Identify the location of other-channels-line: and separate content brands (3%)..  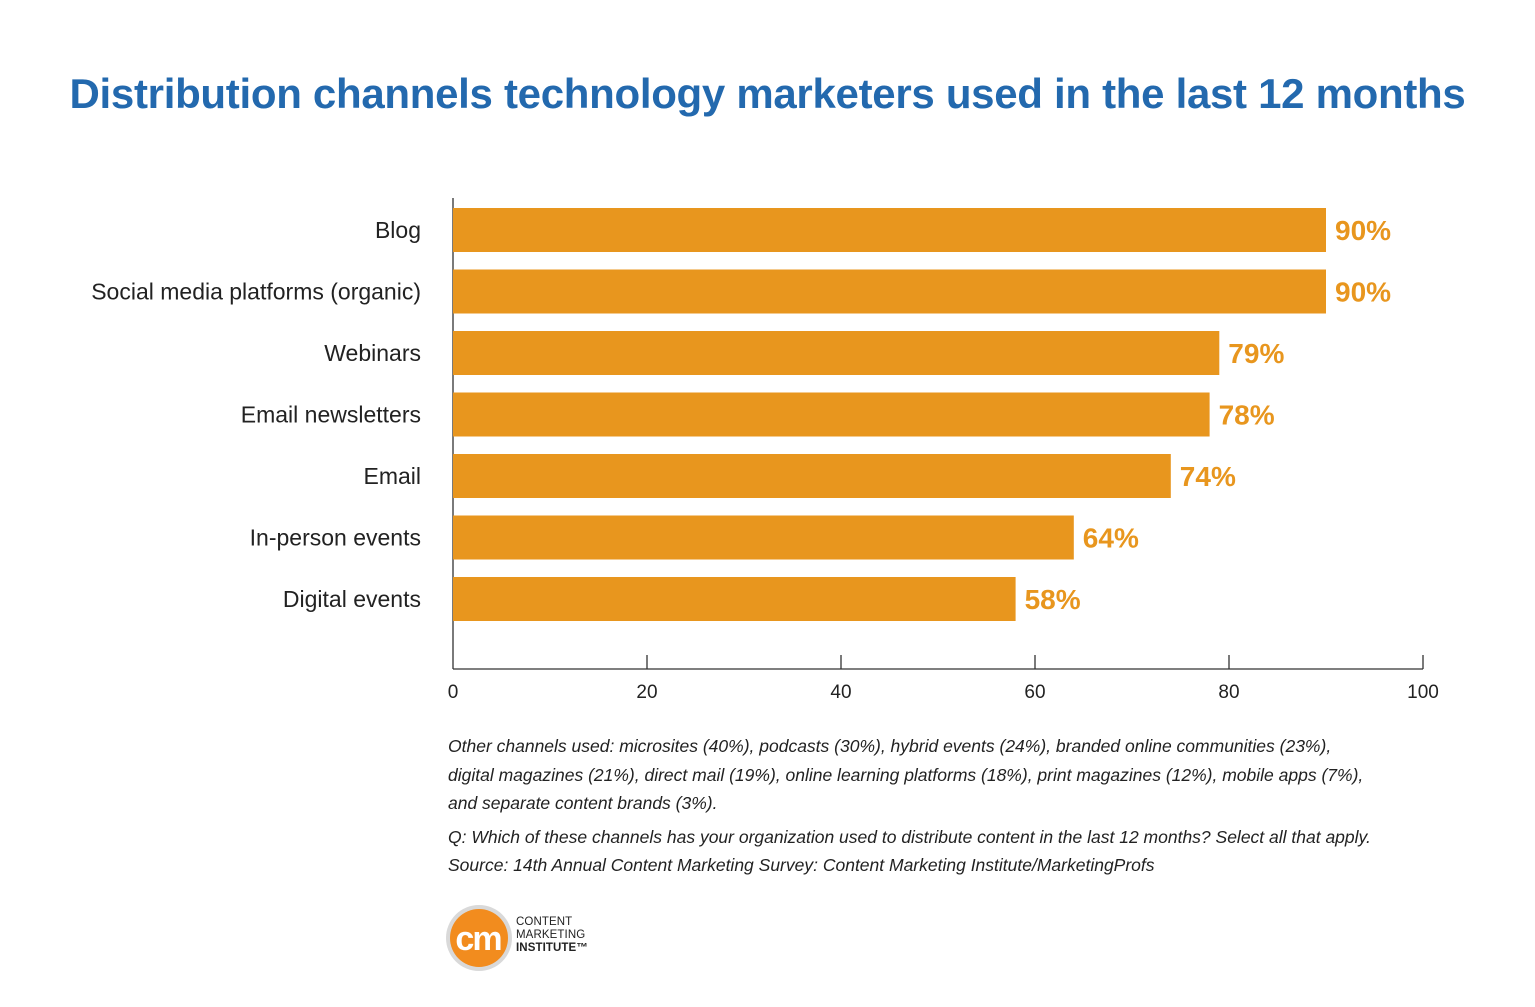
(583, 803).